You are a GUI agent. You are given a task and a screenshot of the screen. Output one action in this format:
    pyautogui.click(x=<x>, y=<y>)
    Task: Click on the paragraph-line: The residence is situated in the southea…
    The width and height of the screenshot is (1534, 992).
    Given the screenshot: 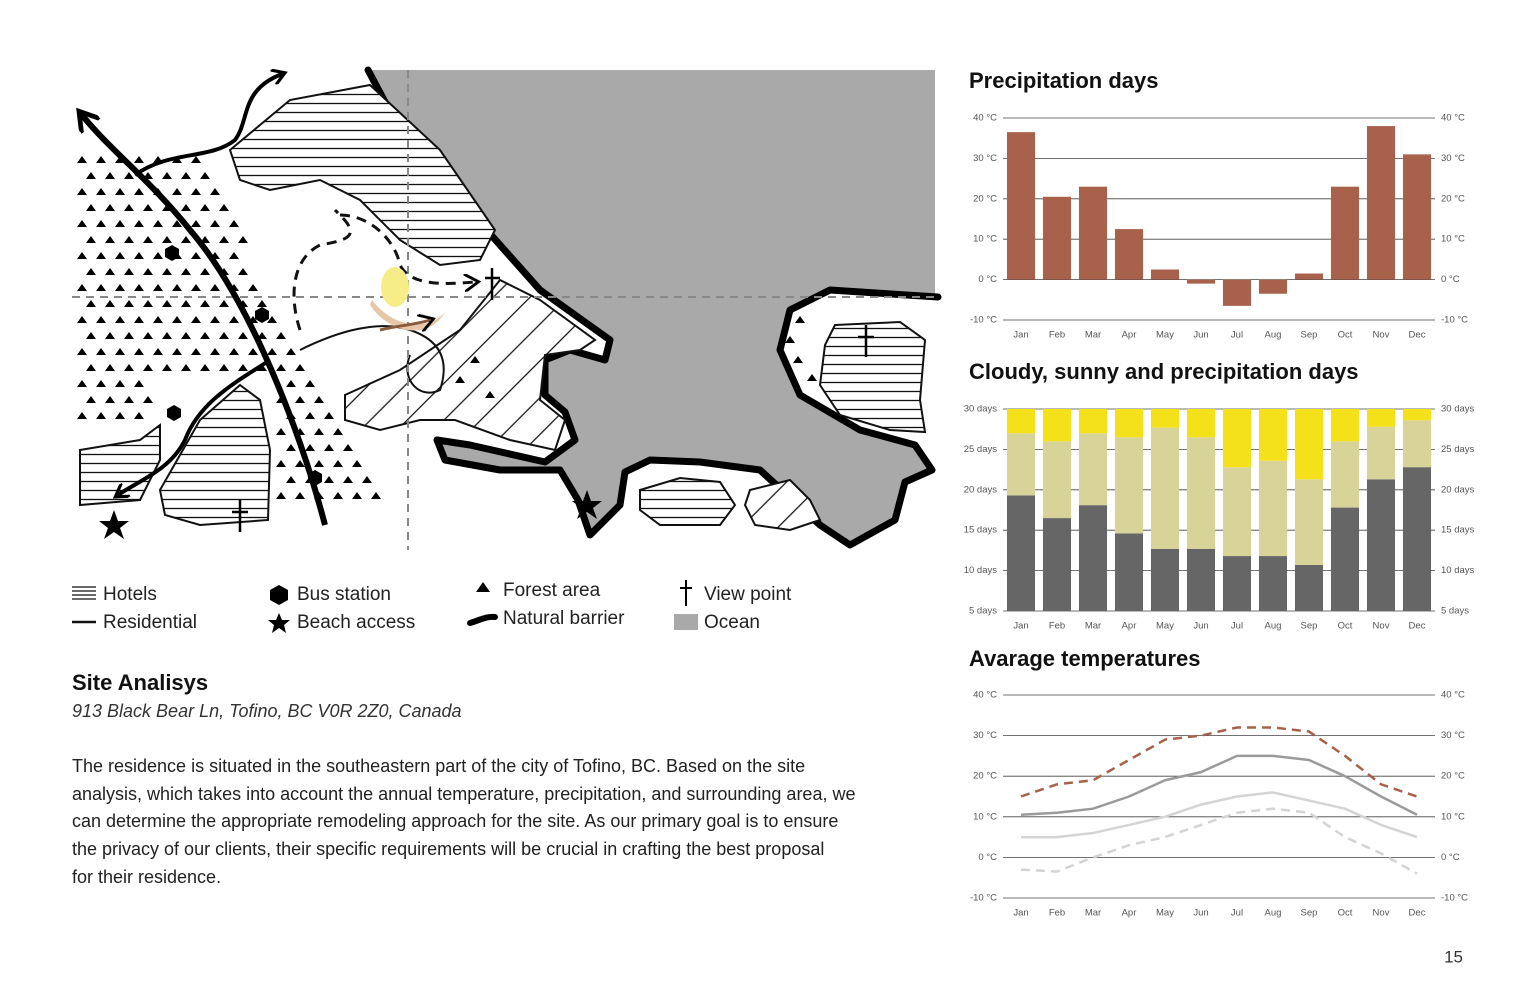 What is the action you would take?
    pyautogui.click(x=438, y=766)
    